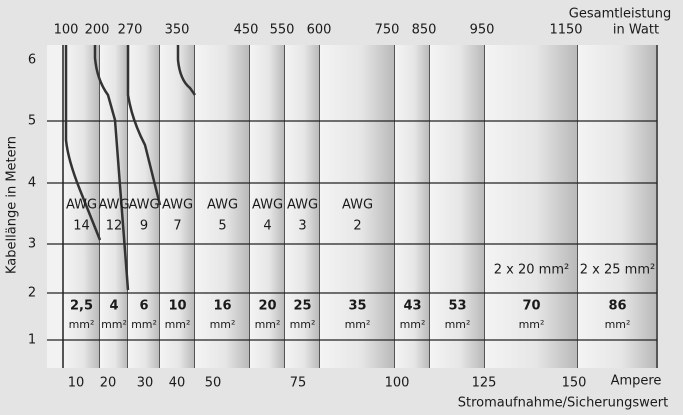  I want to click on top-tick-label: 600, so click(319, 30).